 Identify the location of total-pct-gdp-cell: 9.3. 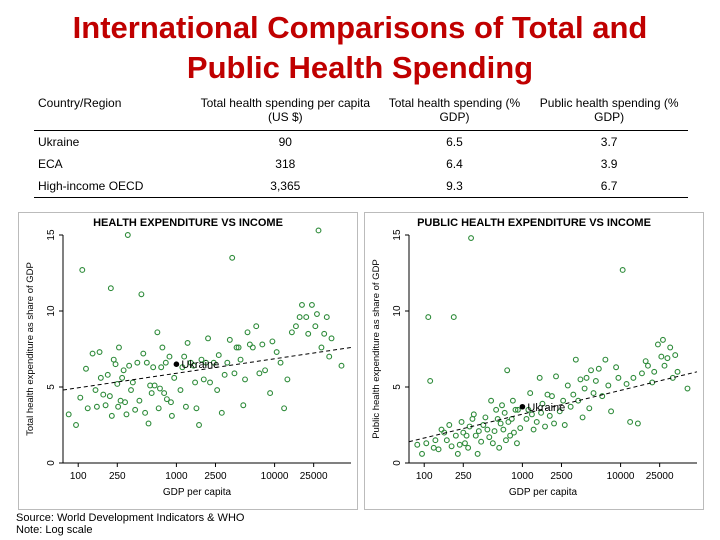
(454, 186).